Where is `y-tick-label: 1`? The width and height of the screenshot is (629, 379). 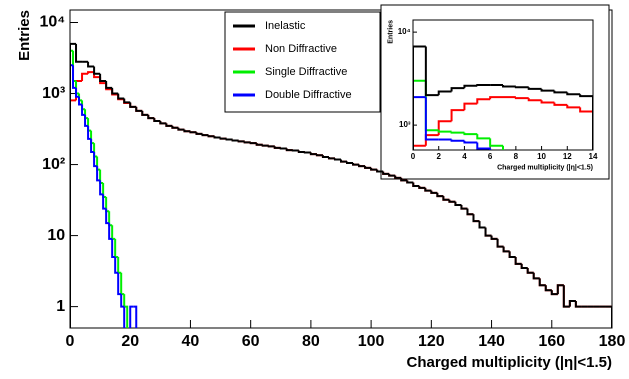
y-tick-label: 1 is located at coordinates (60, 306).